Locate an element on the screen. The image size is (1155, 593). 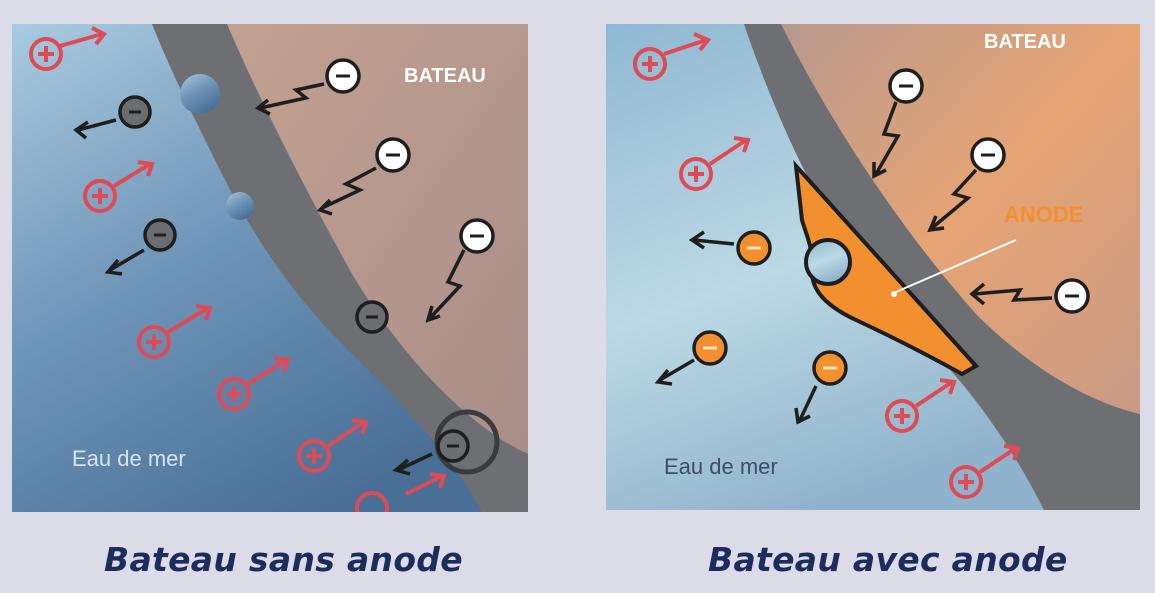
caption-without-anode: Bateau sans anode is located at coordinates (283, 559).